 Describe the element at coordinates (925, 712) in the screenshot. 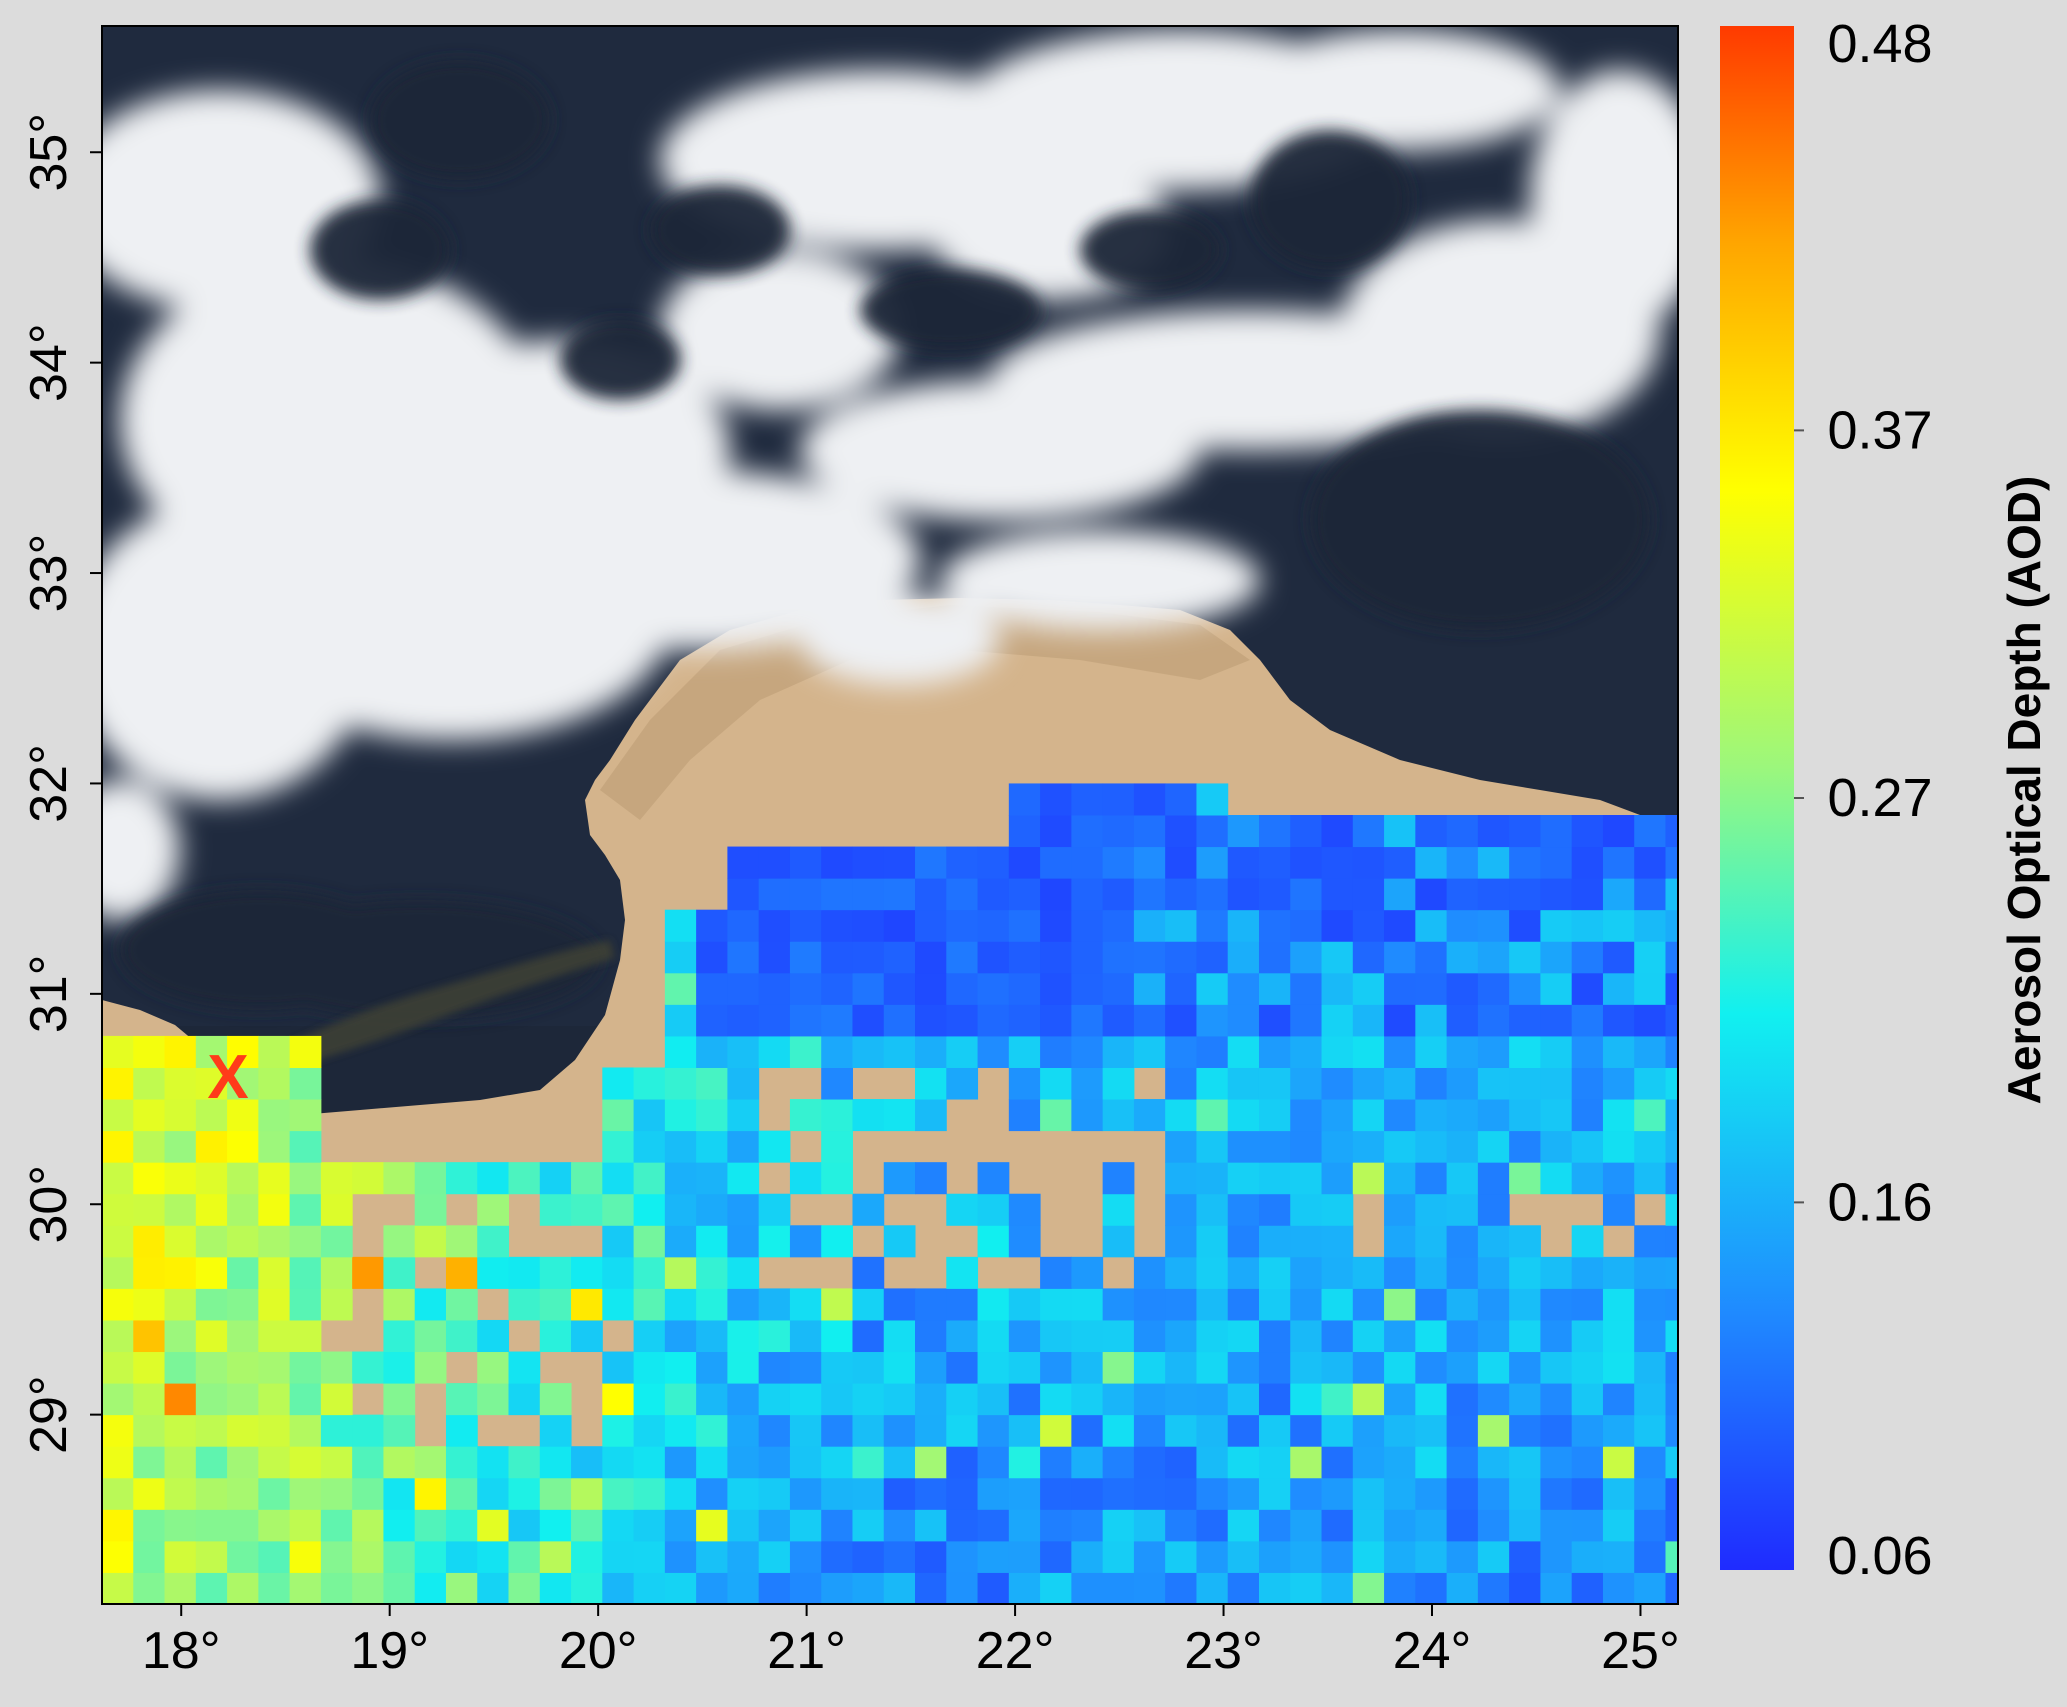

I see `coastal-plateau-shade` at that location.